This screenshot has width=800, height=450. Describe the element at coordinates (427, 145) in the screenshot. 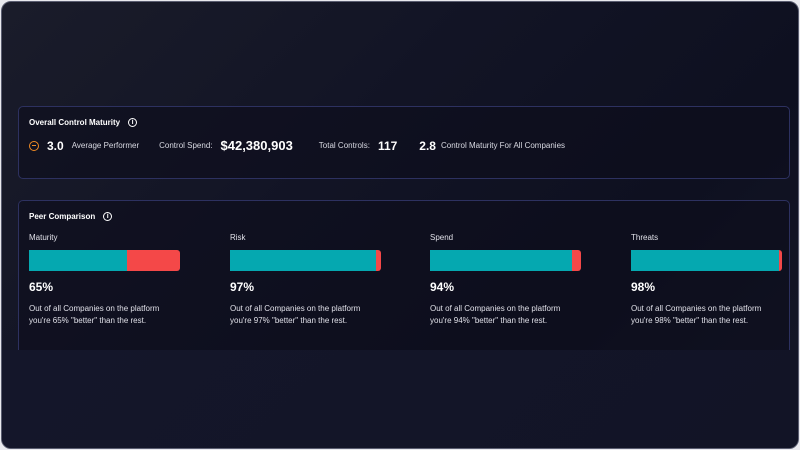

I see `all-companies-score: 2.8` at that location.